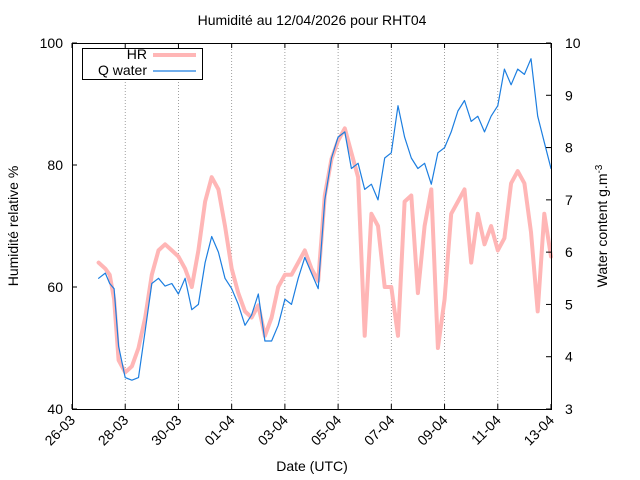  What do you see at coordinates (137, 54) in the screenshot?
I see `legend-label-hr: HR` at bounding box center [137, 54].